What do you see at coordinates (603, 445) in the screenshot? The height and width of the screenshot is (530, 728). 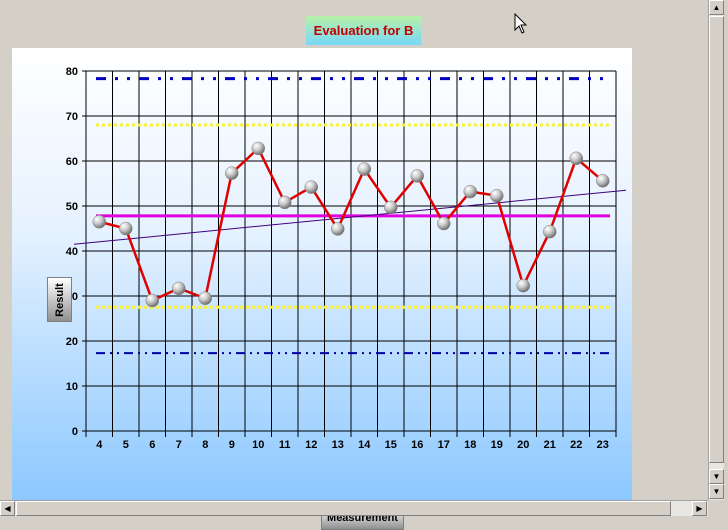 I see `x-tick-label: 23` at bounding box center [603, 445].